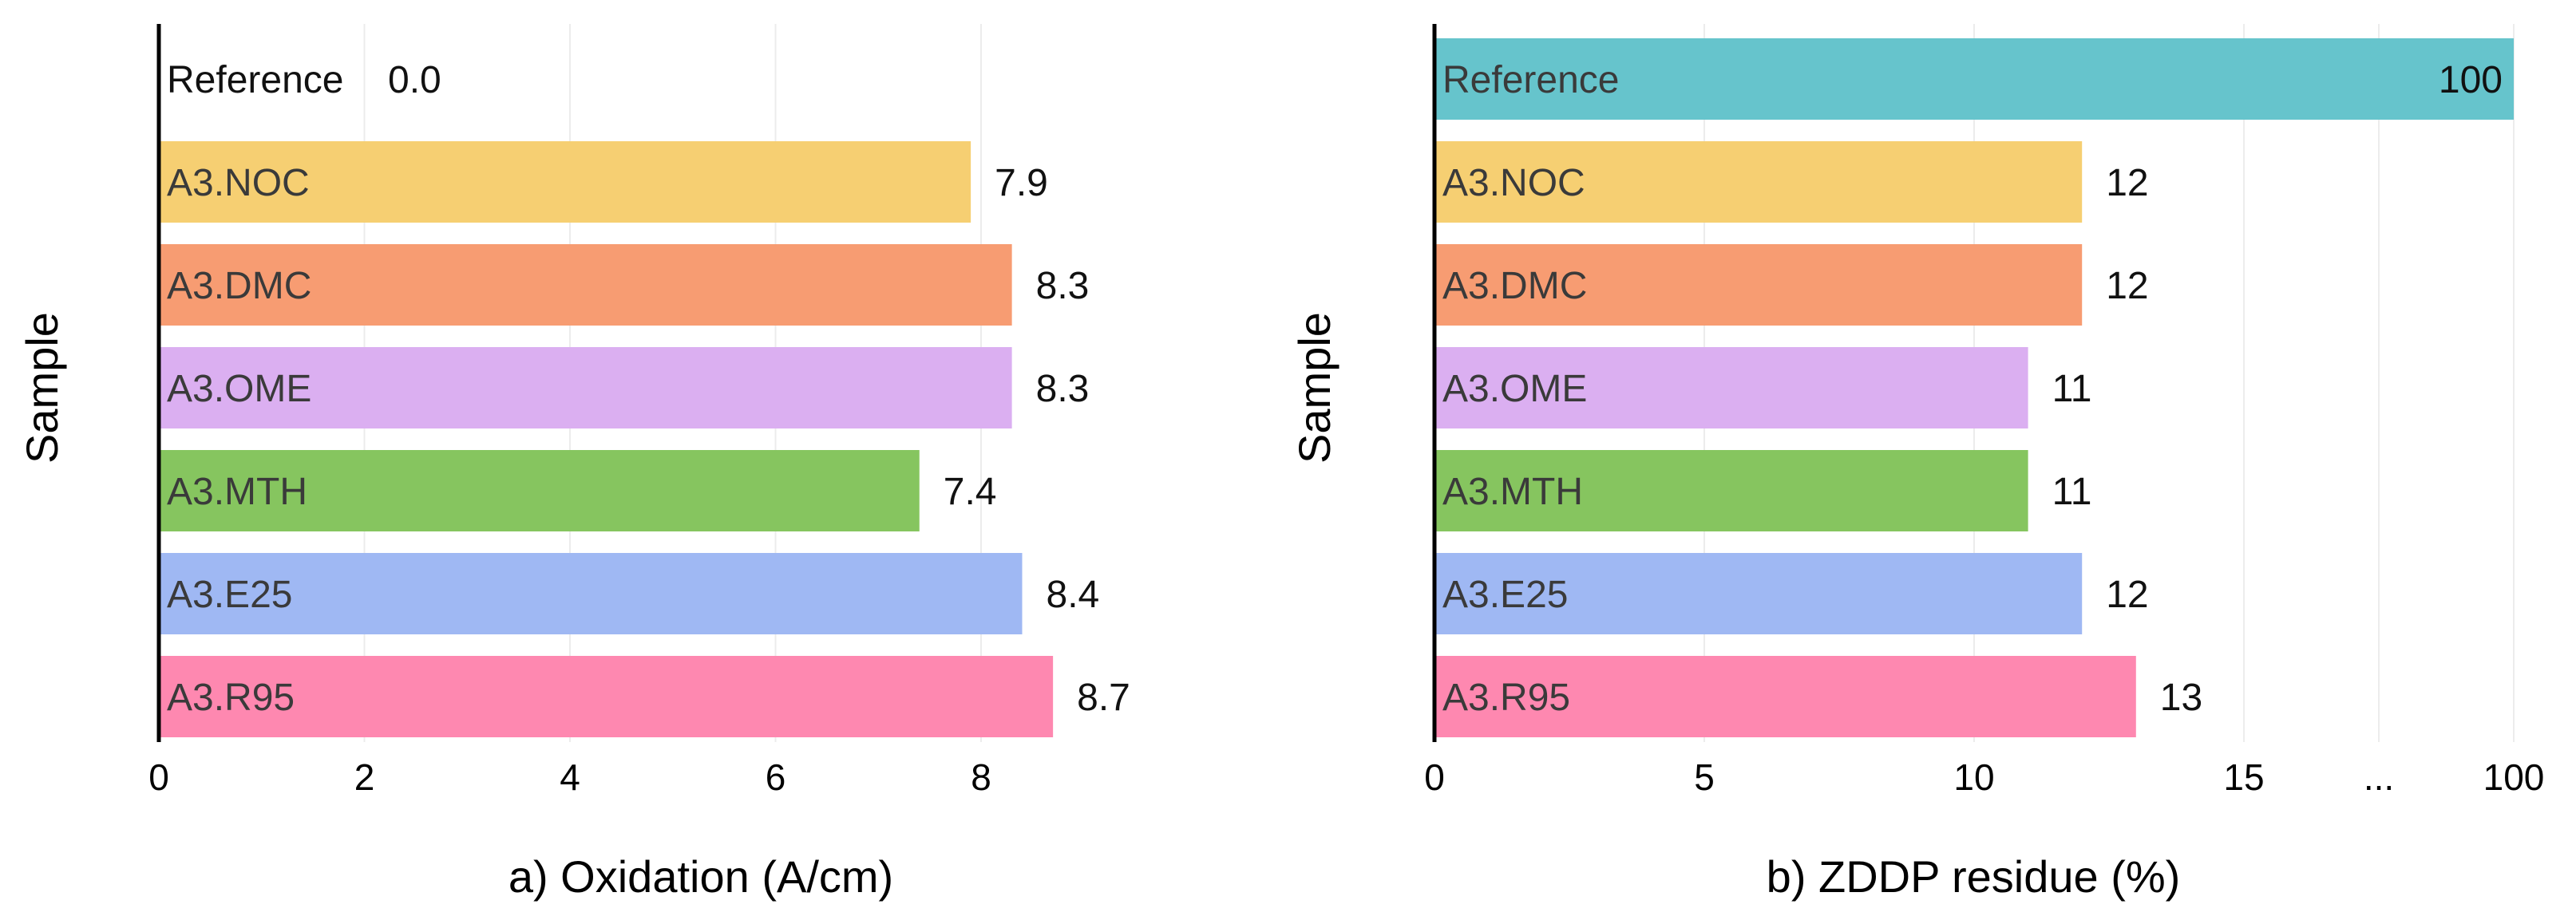 This screenshot has width=2576, height=924. What do you see at coordinates (365, 777) in the screenshot?
I see `x-tick-label: 2` at bounding box center [365, 777].